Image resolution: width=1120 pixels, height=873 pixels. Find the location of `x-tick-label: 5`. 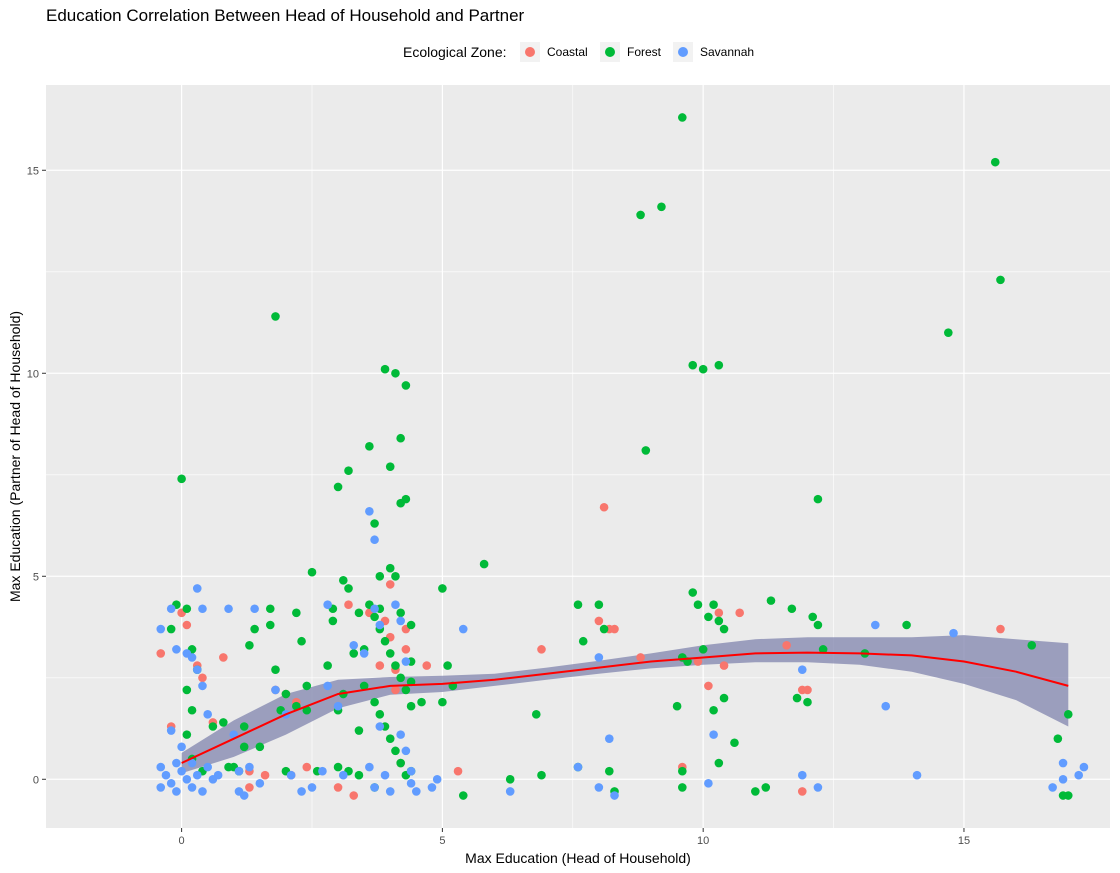

x-tick-label: 5 is located at coordinates (442, 841).